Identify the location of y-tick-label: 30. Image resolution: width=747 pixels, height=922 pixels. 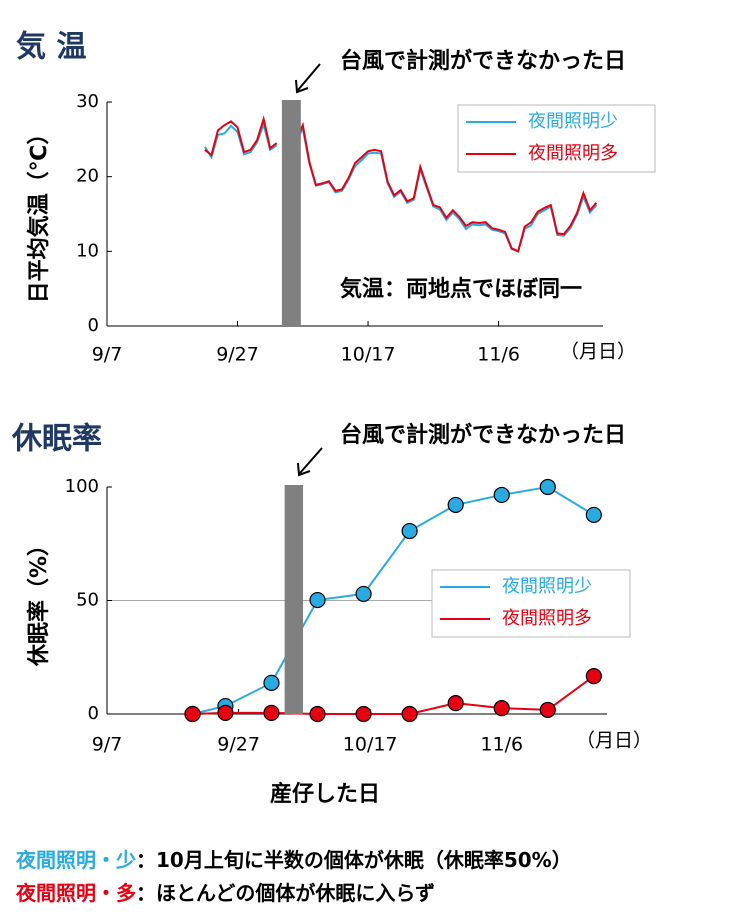
(87, 101).